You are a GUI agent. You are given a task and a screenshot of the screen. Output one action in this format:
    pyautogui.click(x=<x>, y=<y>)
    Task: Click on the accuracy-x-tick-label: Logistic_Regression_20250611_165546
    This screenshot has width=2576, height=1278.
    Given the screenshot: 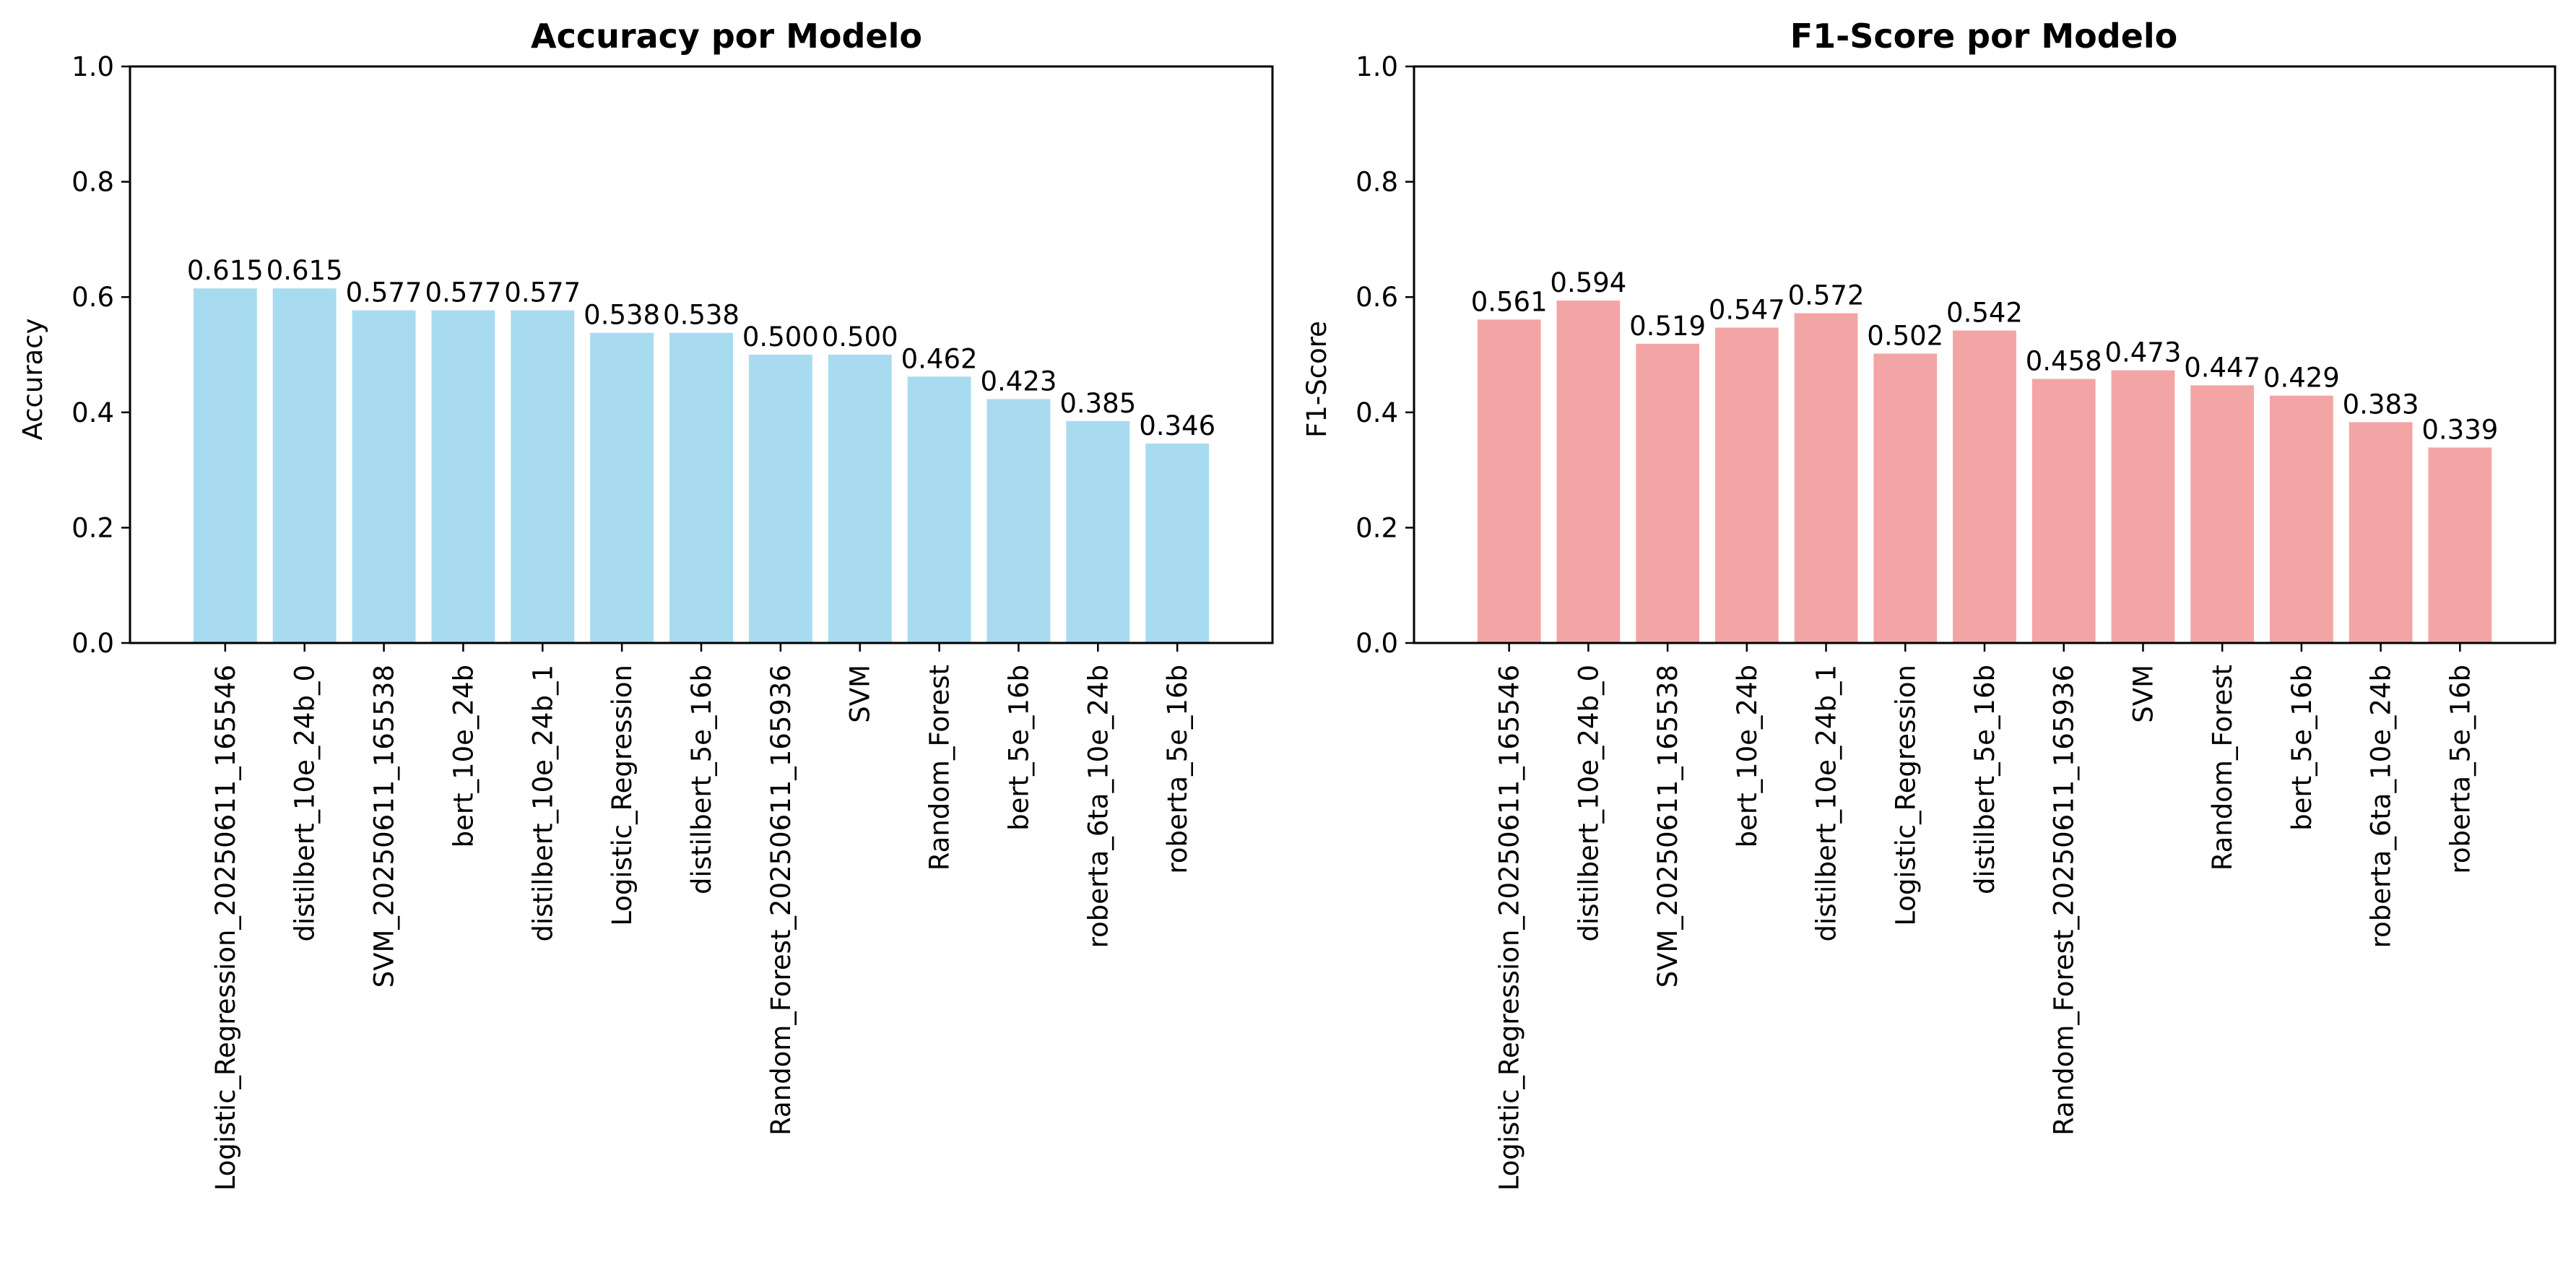 What is the action you would take?
    pyautogui.click(x=225, y=928)
    